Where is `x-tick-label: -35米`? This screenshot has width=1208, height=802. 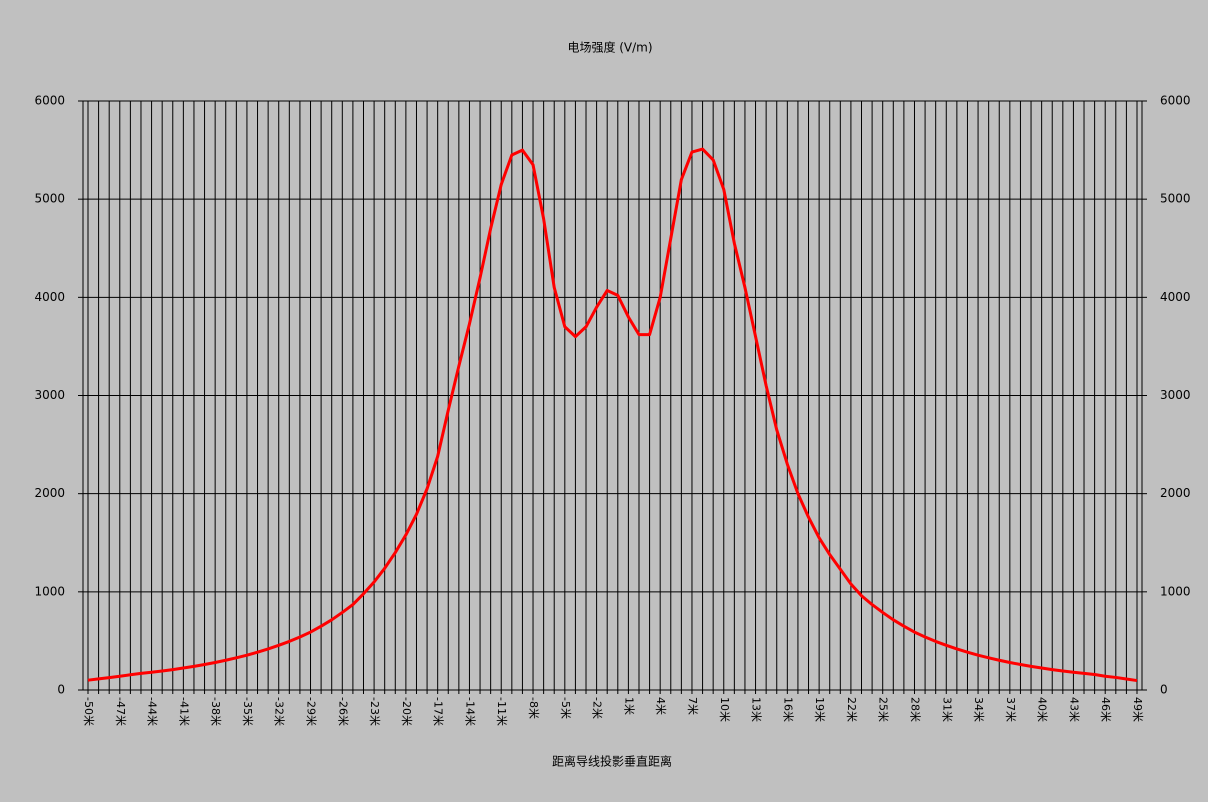
x-tick-label: -35米 is located at coordinates (247, 711).